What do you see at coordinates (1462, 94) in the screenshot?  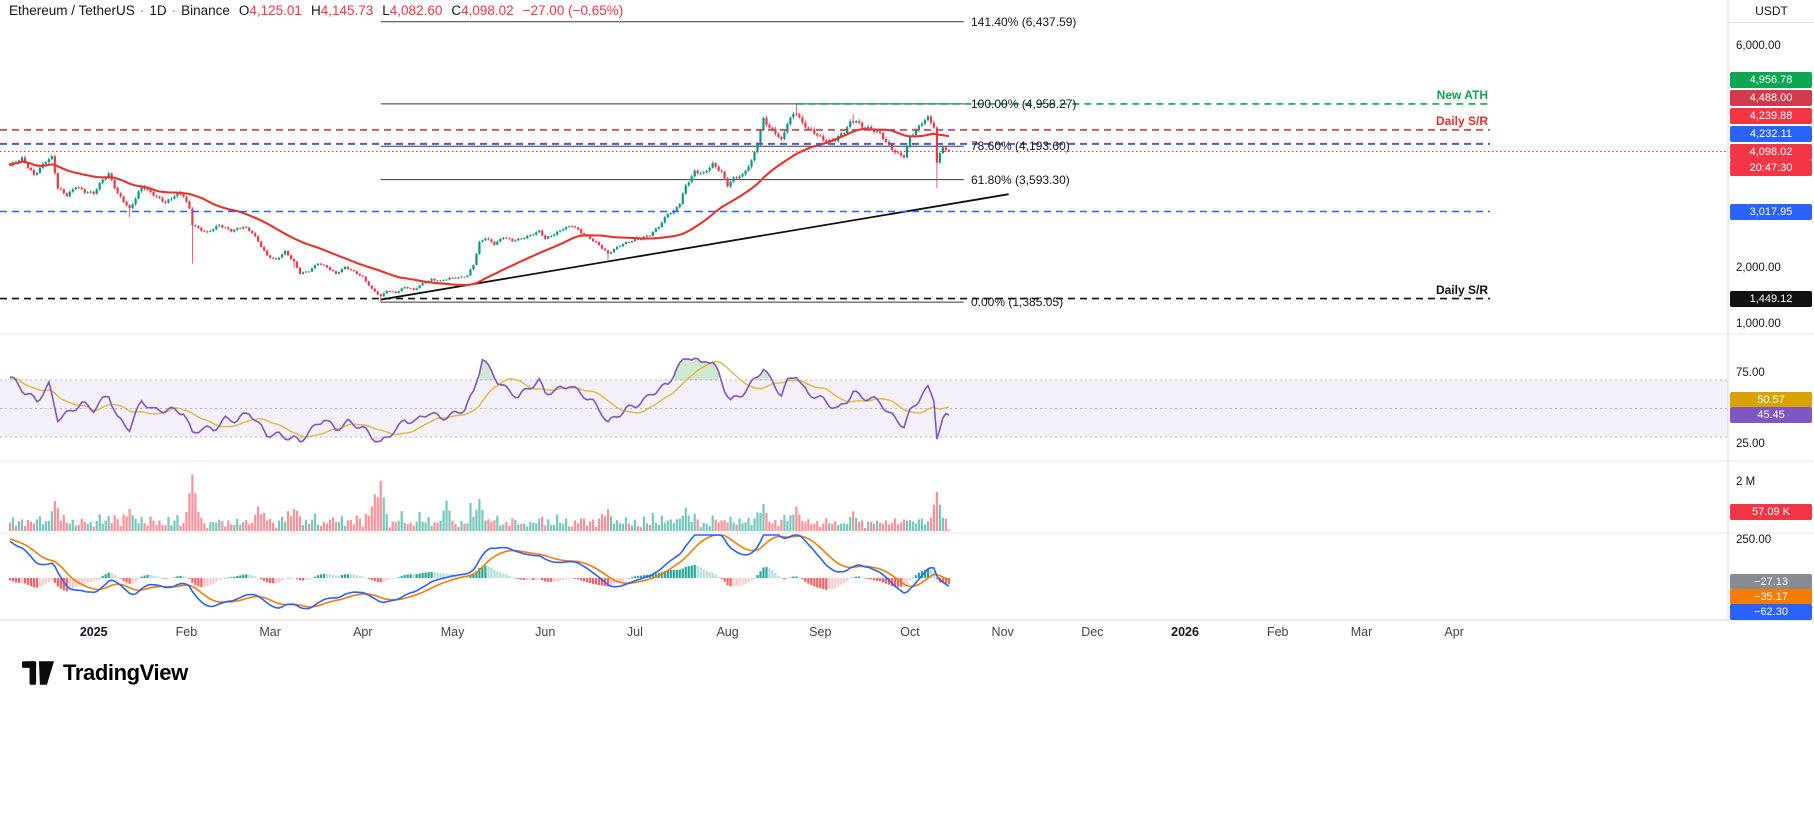 I see `annotation-new-ath: New ATH` at bounding box center [1462, 94].